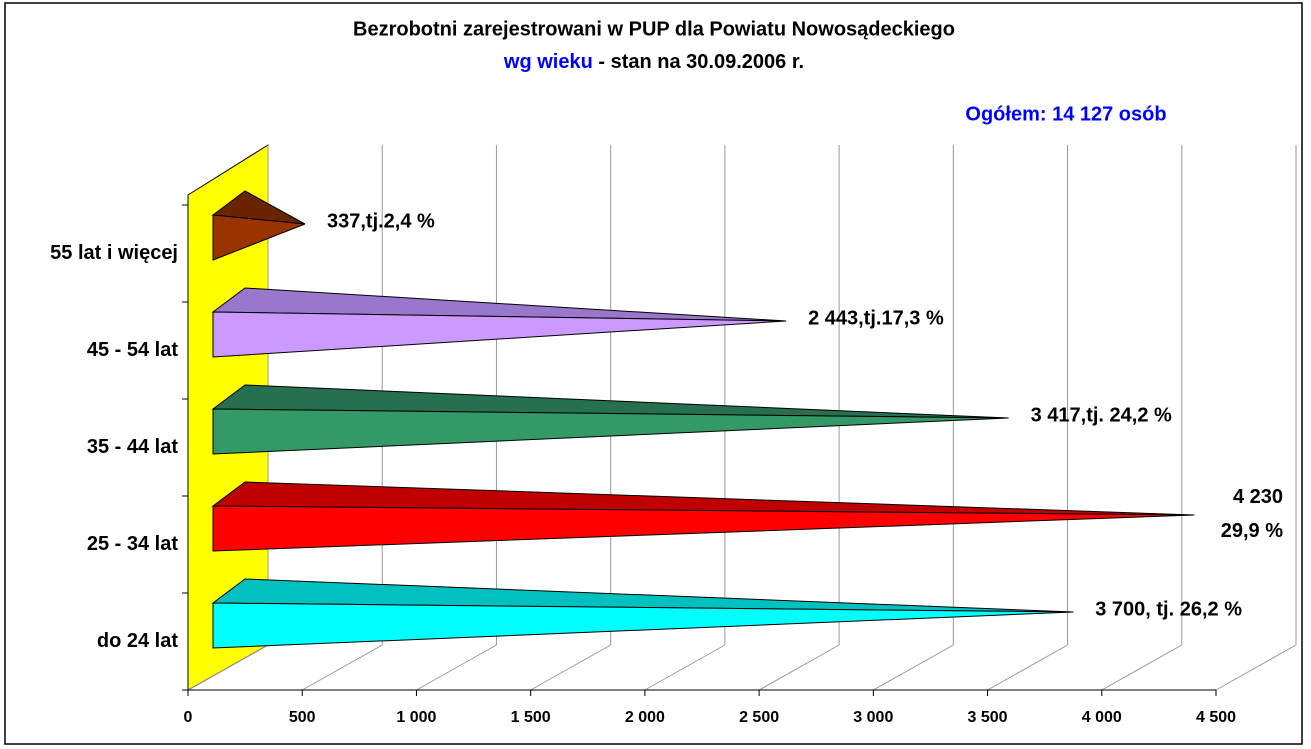  Describe the element at coordinates (133, 350) in the screenshot. I see `y-tick-label: 45 - 54 lat` at that location.